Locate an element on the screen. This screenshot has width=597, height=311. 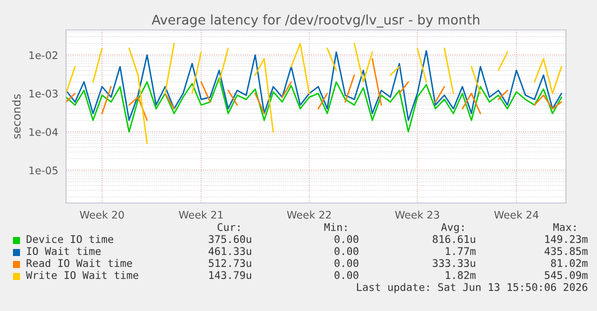
legend-label: IO Wait time is located at coordinates (64, 251).